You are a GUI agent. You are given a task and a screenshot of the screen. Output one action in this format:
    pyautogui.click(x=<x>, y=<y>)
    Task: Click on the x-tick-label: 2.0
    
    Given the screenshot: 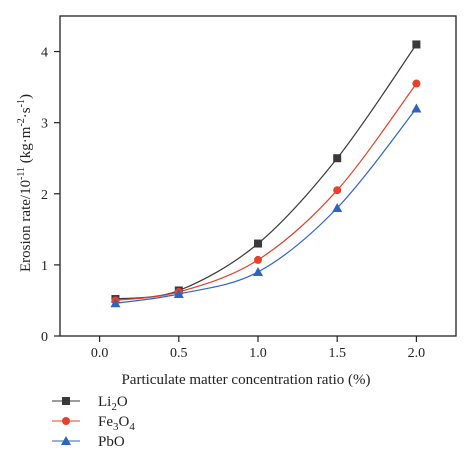 What is the action you would take?
    pyautogui.click(x=417, y=353)
    